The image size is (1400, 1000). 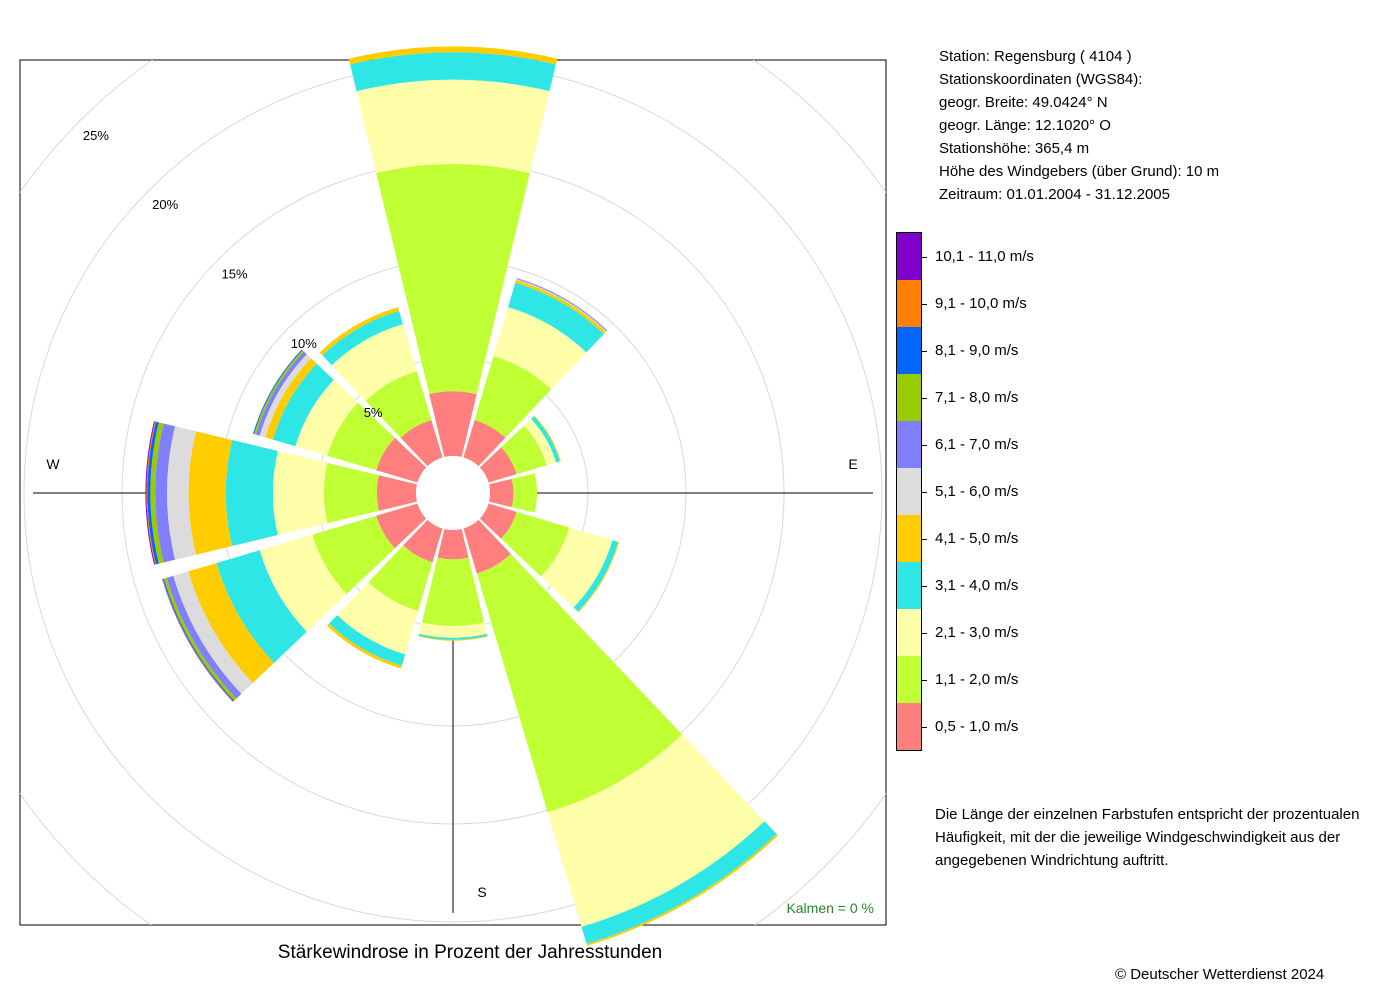 I want to click on direction-label-e: E, so click(x=852, y=464).